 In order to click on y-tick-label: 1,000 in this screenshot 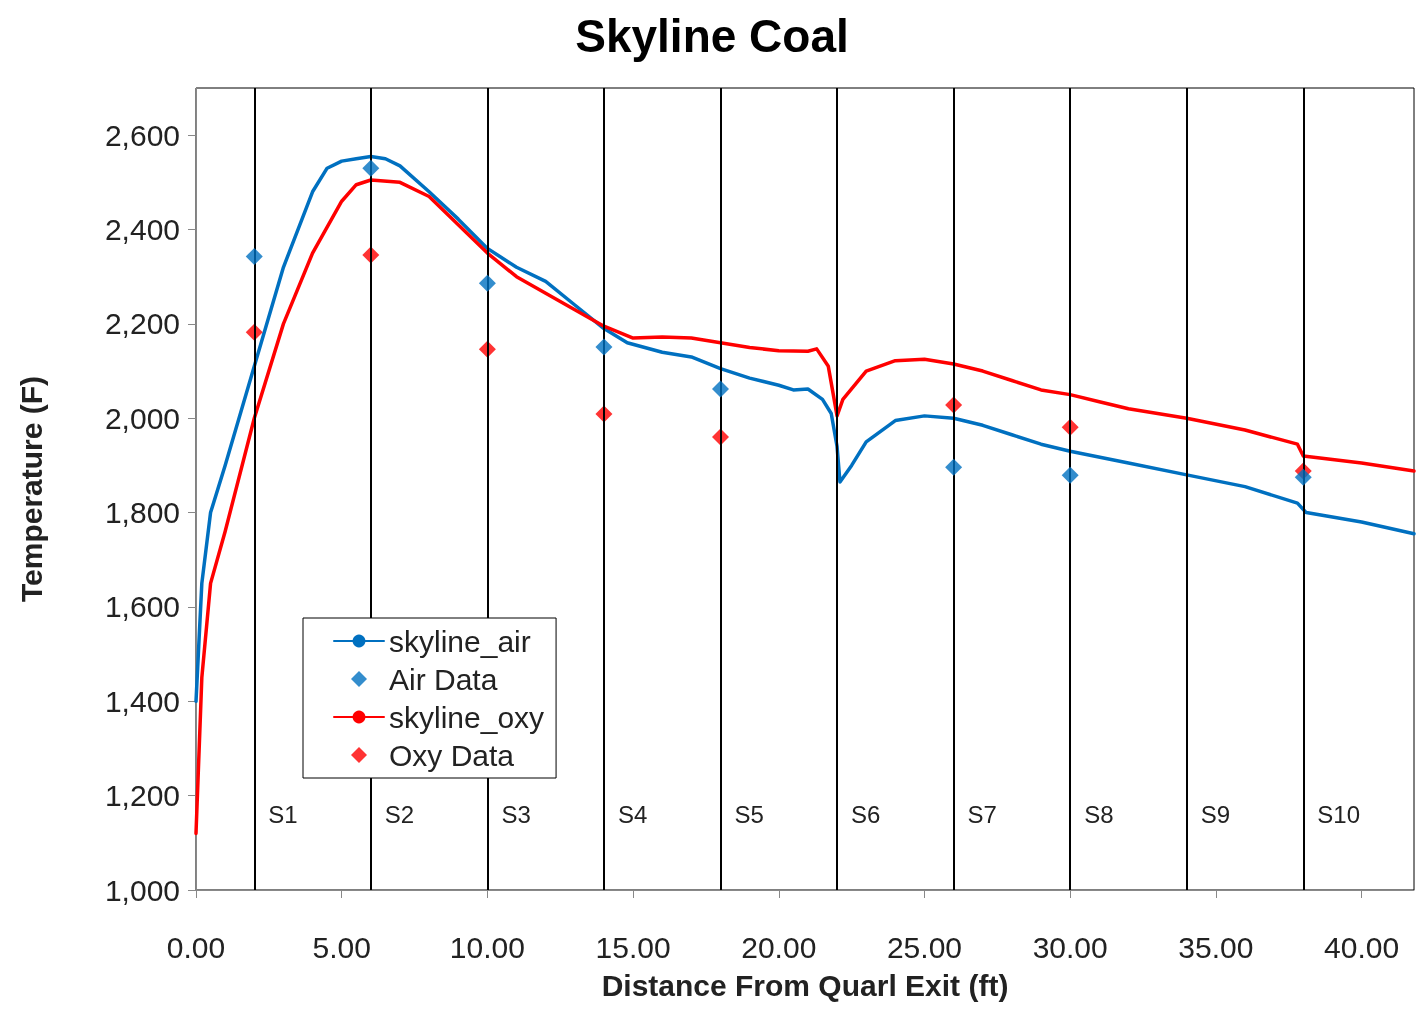, I will do `click(142, 890)`.